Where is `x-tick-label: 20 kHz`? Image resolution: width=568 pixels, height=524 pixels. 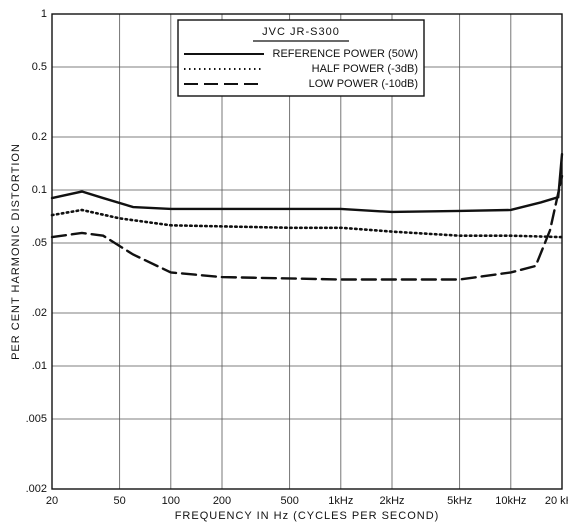 x-tick-label: 20 kHz is located at coordinates (556, 501).